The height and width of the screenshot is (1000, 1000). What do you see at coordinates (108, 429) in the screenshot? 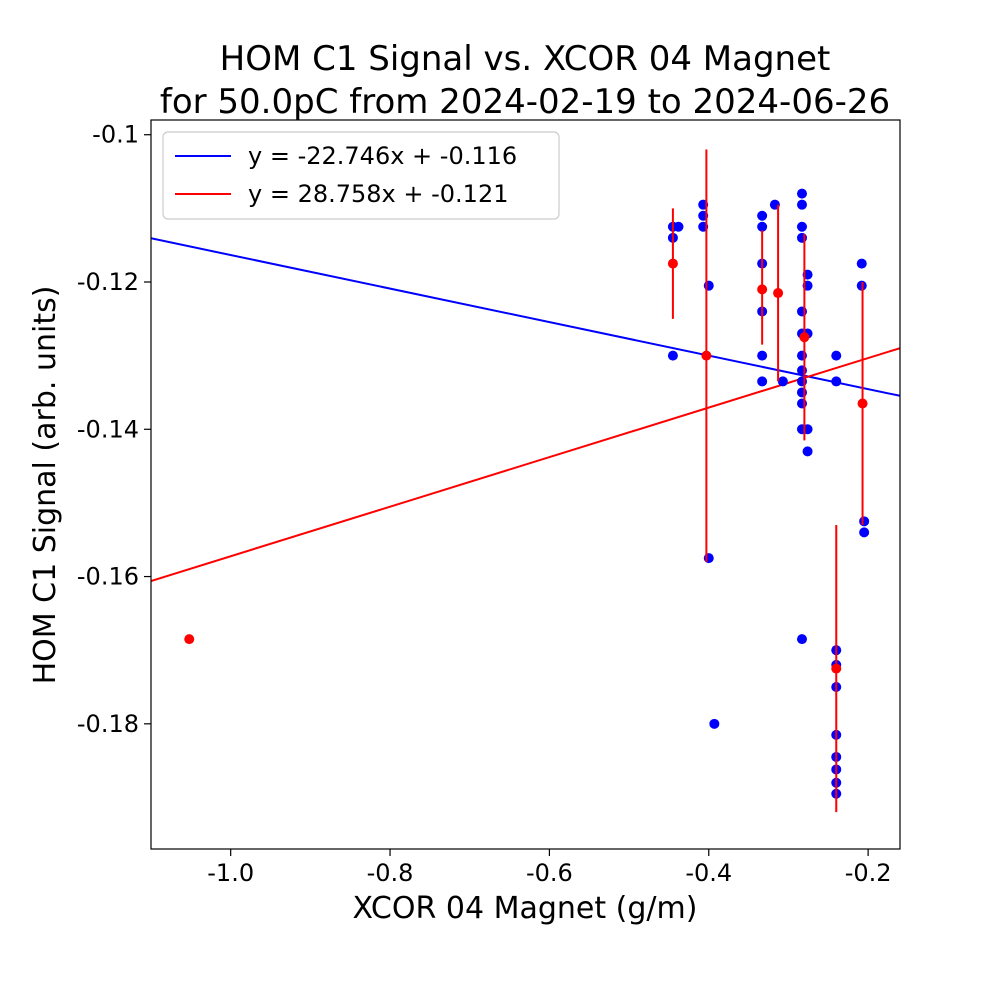
I see `y-tick-label: -0.14` at bounding box center [108, 429].